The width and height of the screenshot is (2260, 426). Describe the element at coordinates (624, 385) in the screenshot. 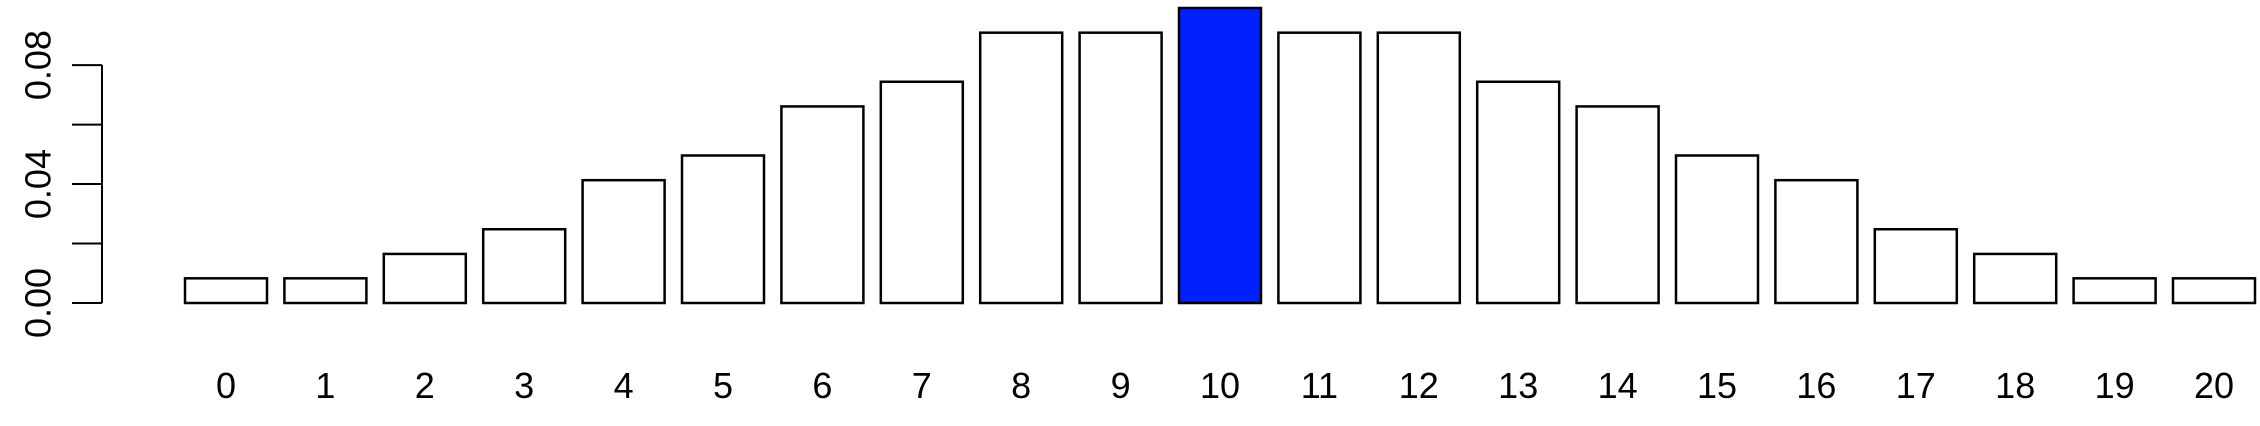

I see `x-tick-label: 4` at that location.